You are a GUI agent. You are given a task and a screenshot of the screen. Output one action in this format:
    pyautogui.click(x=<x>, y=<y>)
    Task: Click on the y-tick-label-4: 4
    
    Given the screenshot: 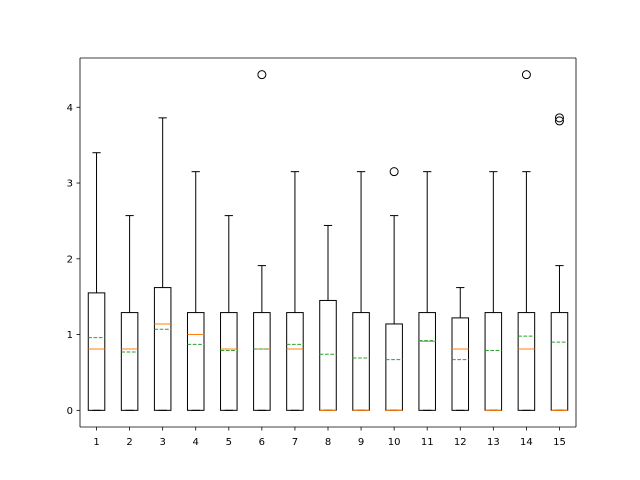 What is the action you would take?
    pyautogui.click(x=70, y=108)
    